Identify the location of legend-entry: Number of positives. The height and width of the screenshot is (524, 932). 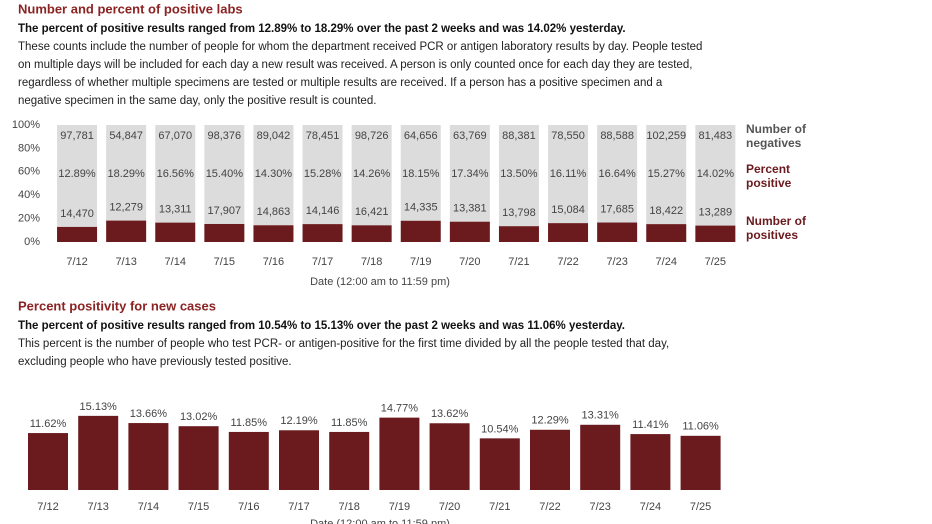
(776, 228).